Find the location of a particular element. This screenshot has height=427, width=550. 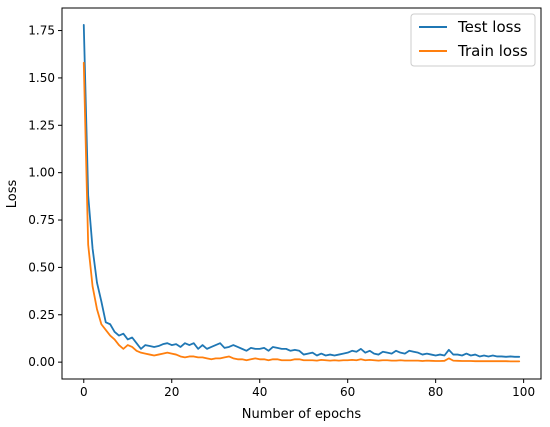

x-tick-label: 20 is located at coordinates (171, 392).